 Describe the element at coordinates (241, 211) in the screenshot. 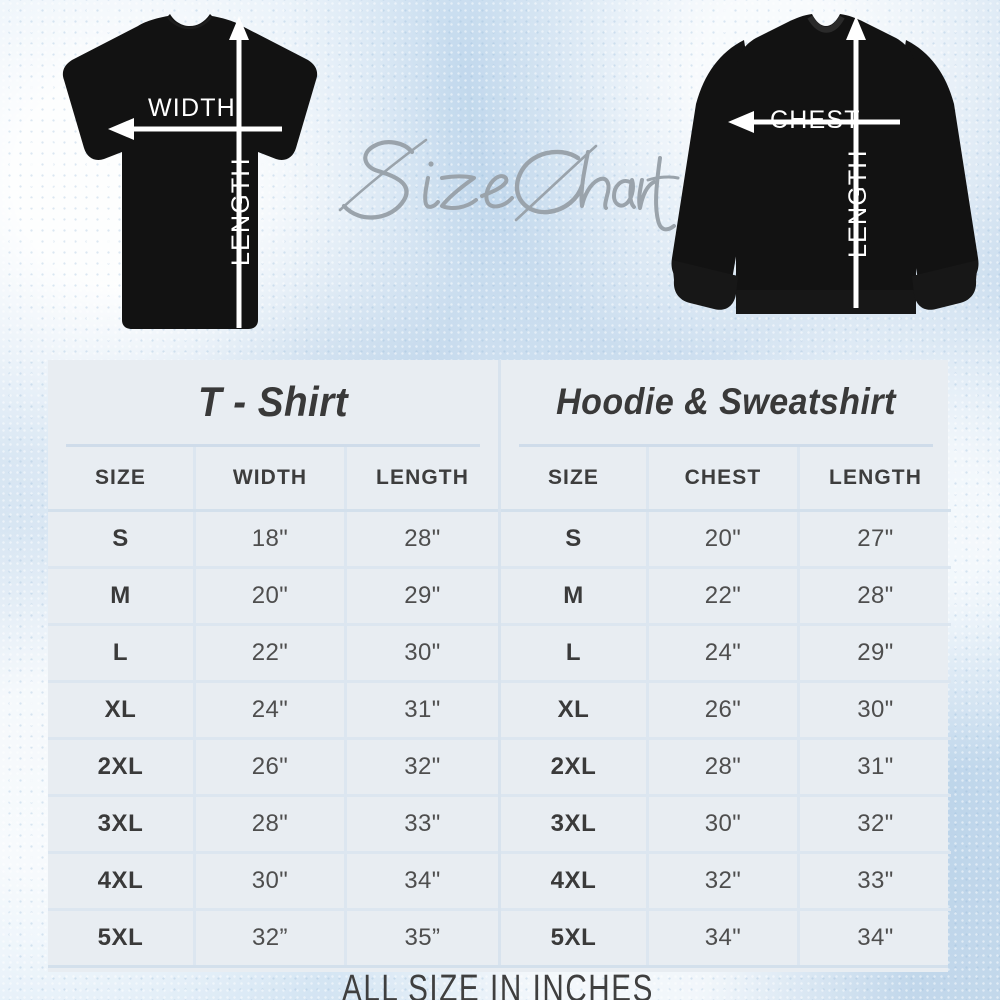

I see `tshirt-length-label: LENGTH` at that location.